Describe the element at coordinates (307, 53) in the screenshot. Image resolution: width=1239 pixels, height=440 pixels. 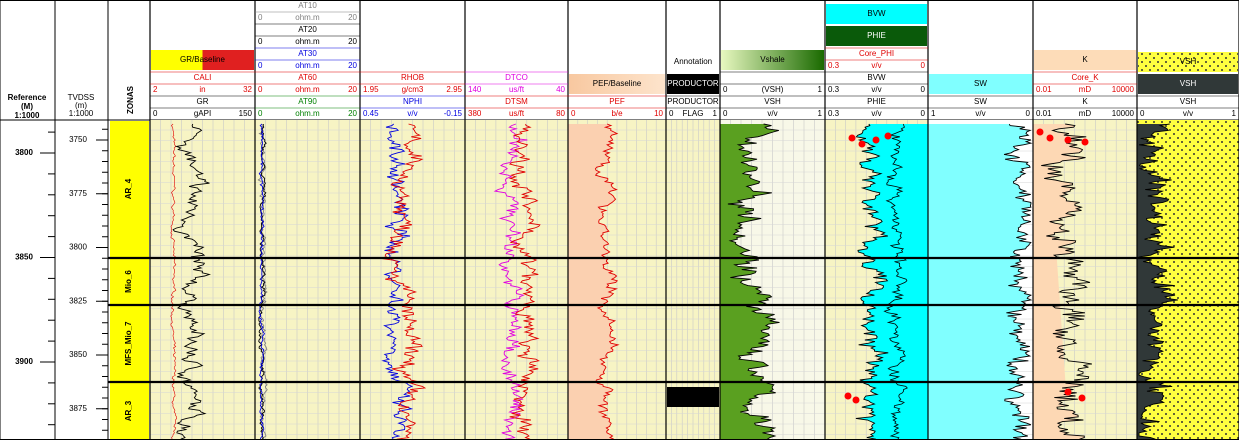
I see `curve-name: AT30` at that location.